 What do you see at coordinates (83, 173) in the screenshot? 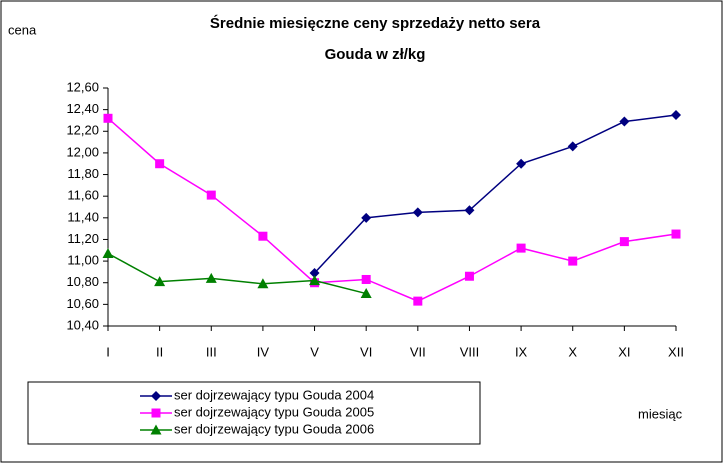
I see `y-tick-label: 11,80` at bounding box center [83, 173].